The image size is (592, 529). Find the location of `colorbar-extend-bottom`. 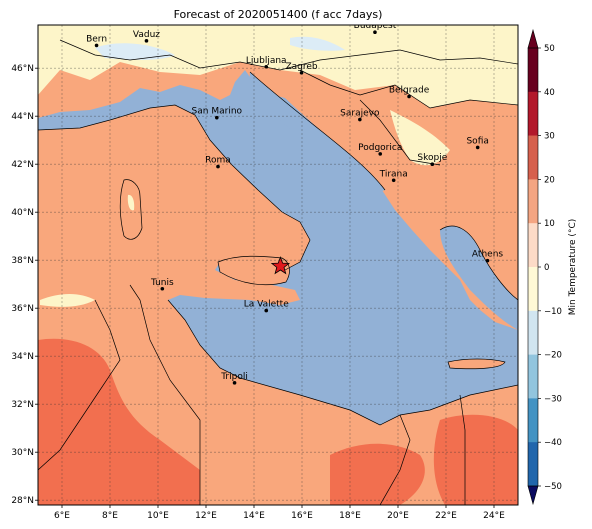

colorbar-extend-bottom is located at coordinates (533, 495).